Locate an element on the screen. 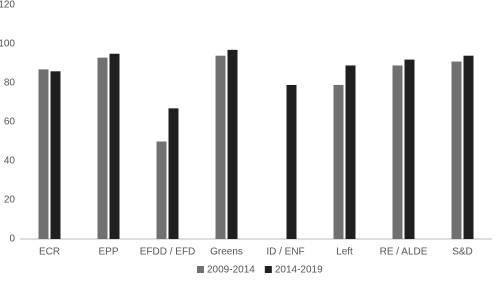 The image size is (500, 286). legend-label: 2009-2014 is located at coordinates (231, 270).